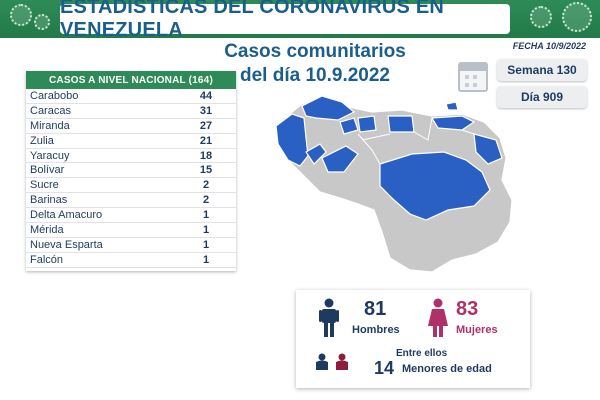 The image size is (600, 400). Describe the element at coordinates (384, 368) in the screenshot. I see `minors-count: 14` at that location.